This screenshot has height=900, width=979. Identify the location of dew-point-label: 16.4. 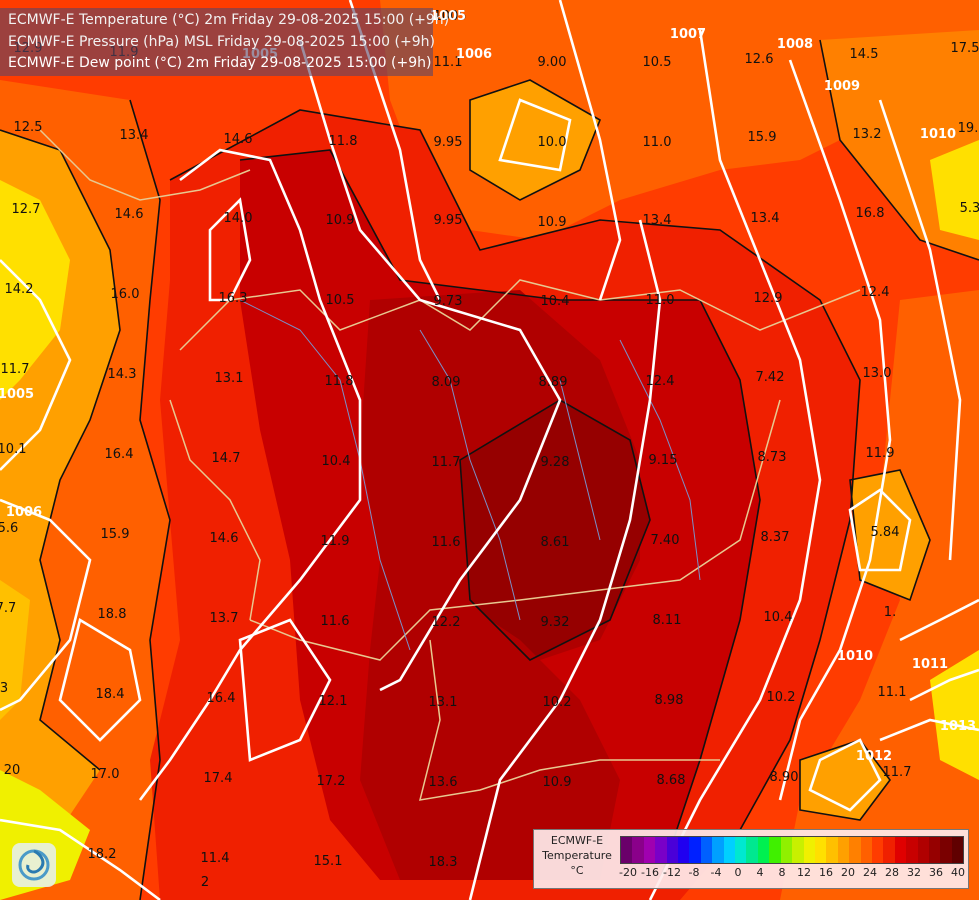
(221, 698).